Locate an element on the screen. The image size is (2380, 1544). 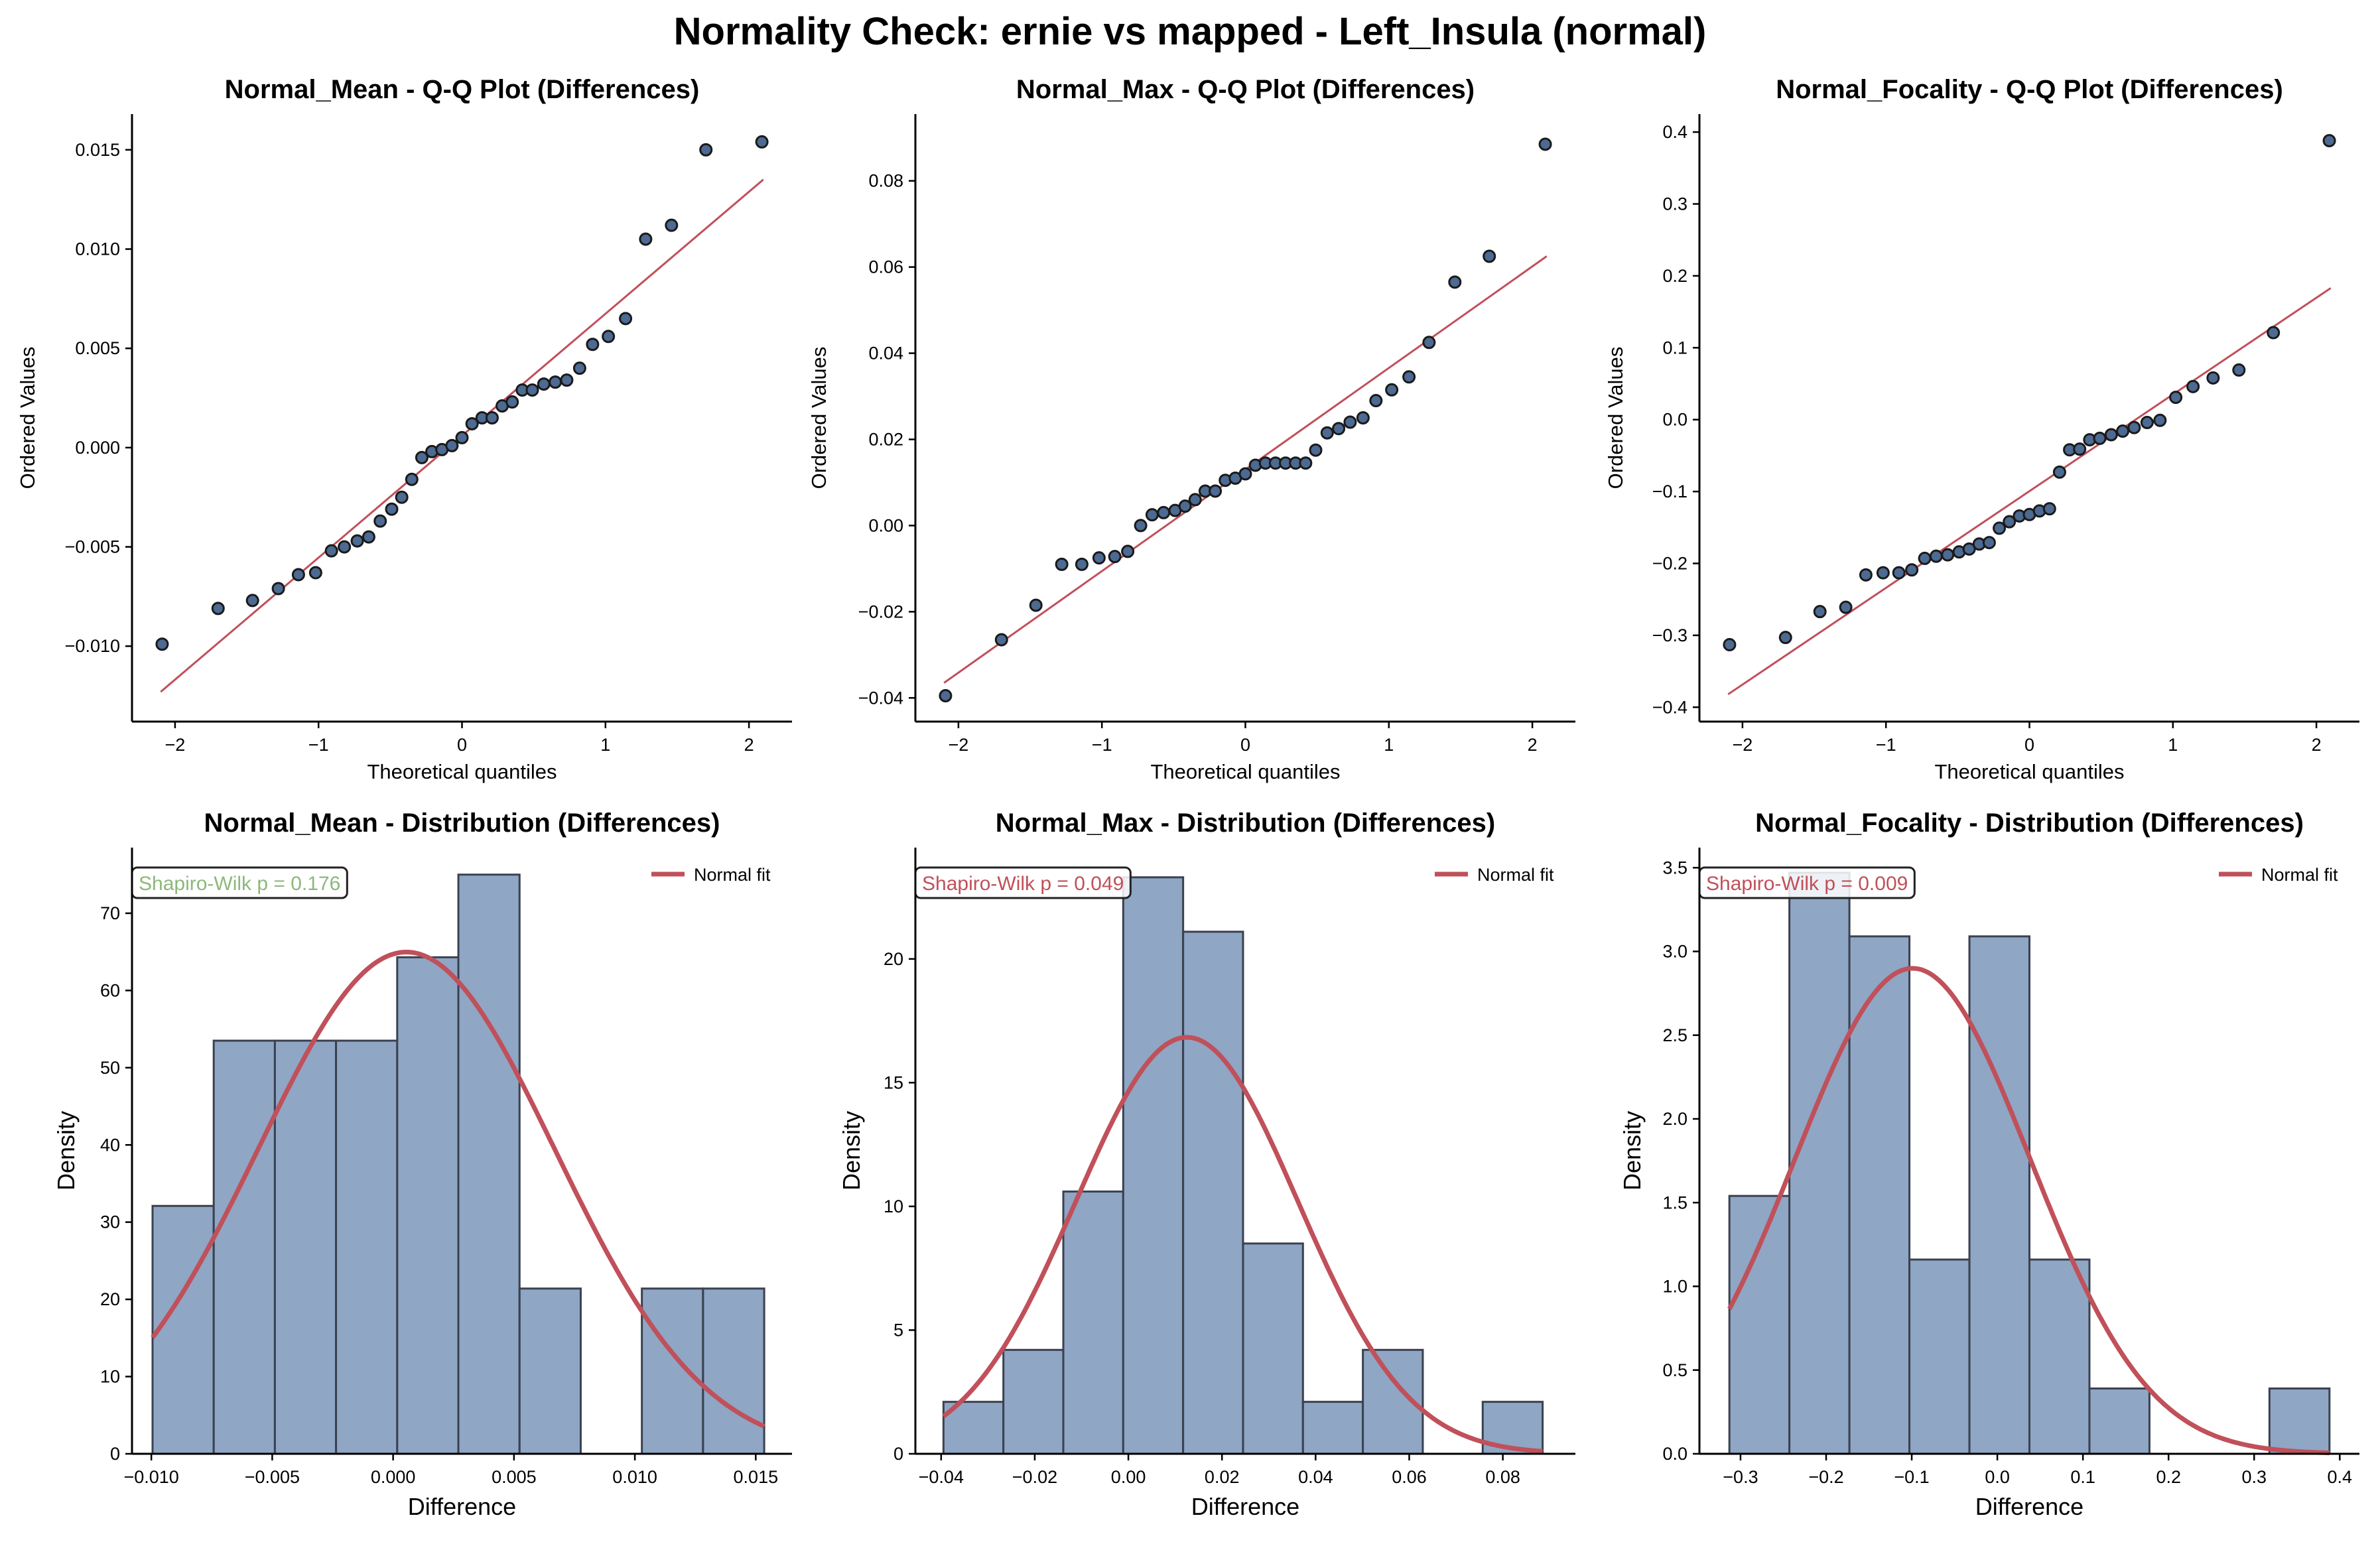
y-tick-label: 0.005 is located at coordinates (97, 348).